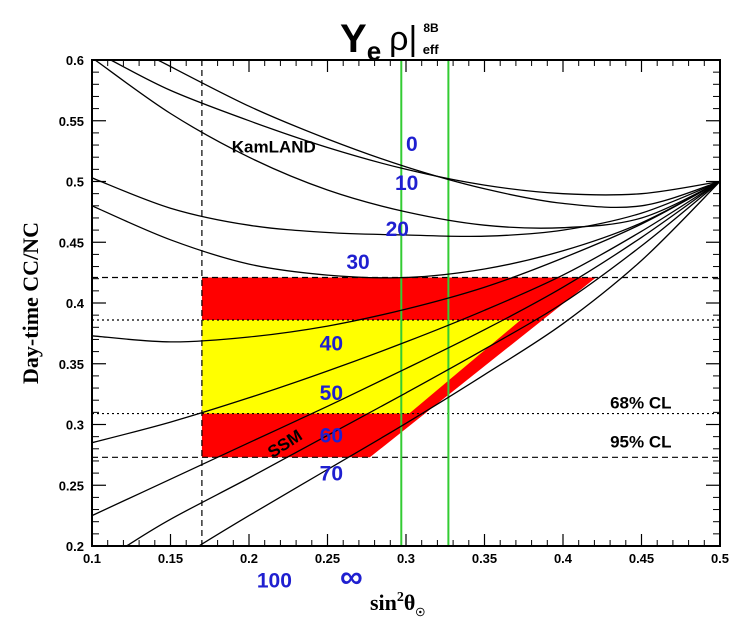 Image resolution: width=734 pixels, height=620 pixels. Describe the element at coordinates (71, 121) in the screenshot. I see `y-tick-label: 0.55` at that location.